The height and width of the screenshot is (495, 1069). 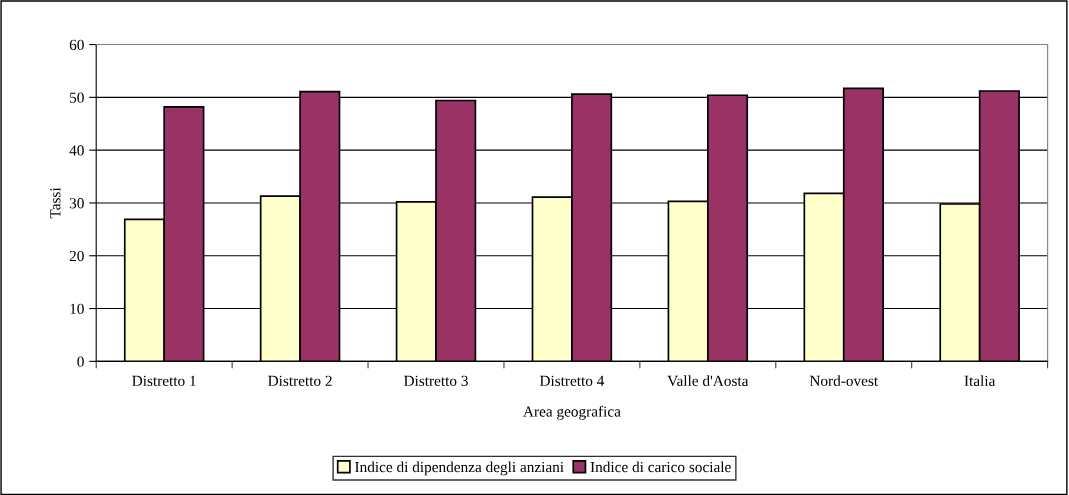 What do you see at coordinates (300, 380) in the screenshot?
I see `x-tick-label: Distretto 2` at bounding box center [300, 380].